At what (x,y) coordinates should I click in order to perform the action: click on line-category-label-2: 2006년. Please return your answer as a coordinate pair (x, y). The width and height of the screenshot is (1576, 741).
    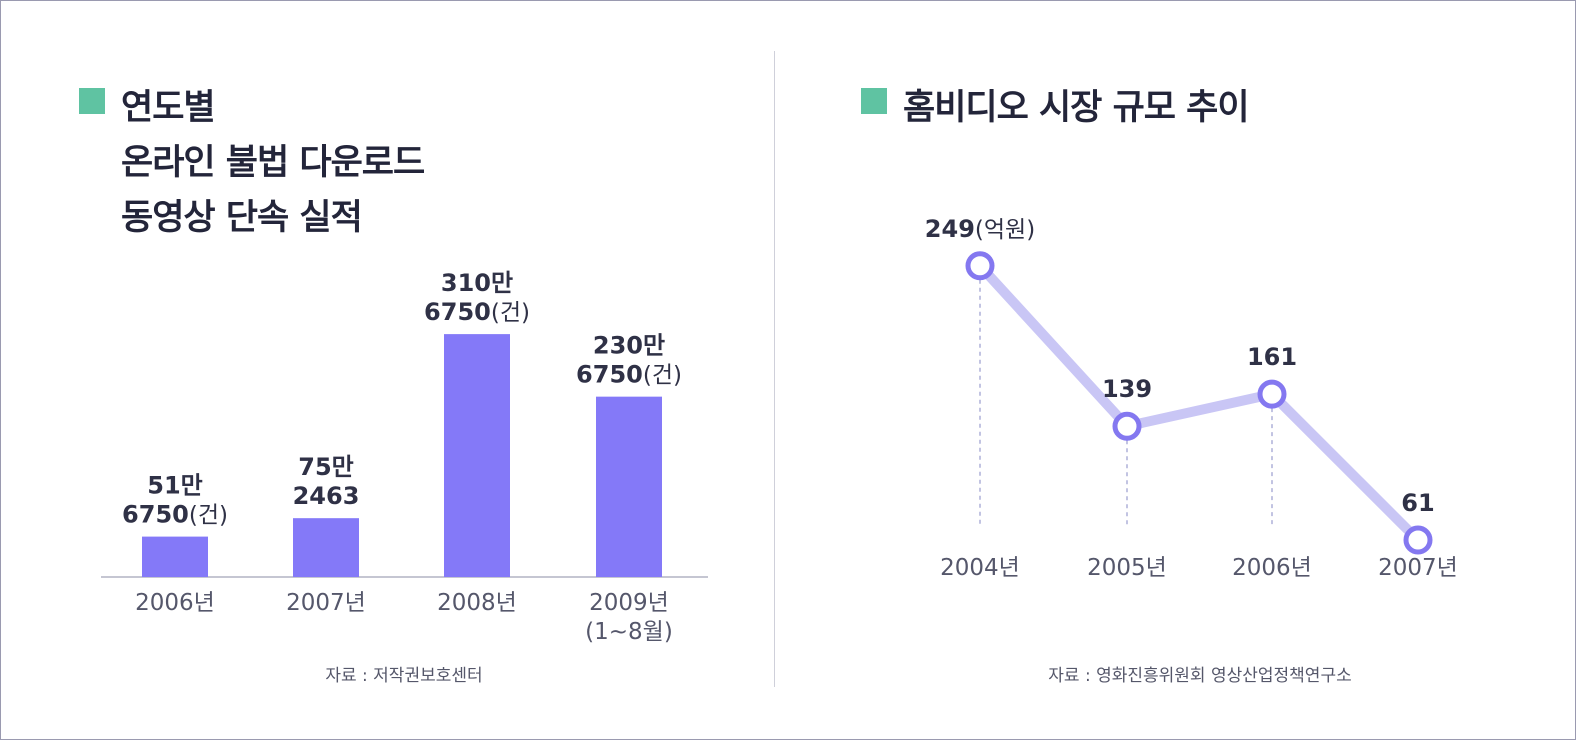
    Looking at the image, I should click on (1272, 568).